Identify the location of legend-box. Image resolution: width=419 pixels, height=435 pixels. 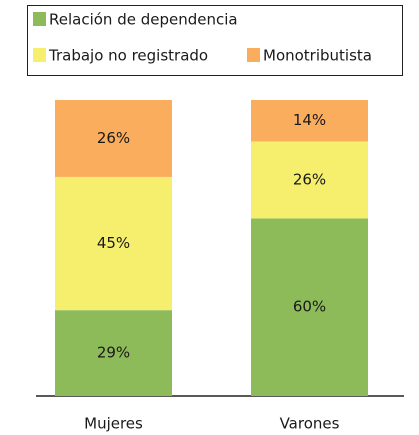
(215, 40).